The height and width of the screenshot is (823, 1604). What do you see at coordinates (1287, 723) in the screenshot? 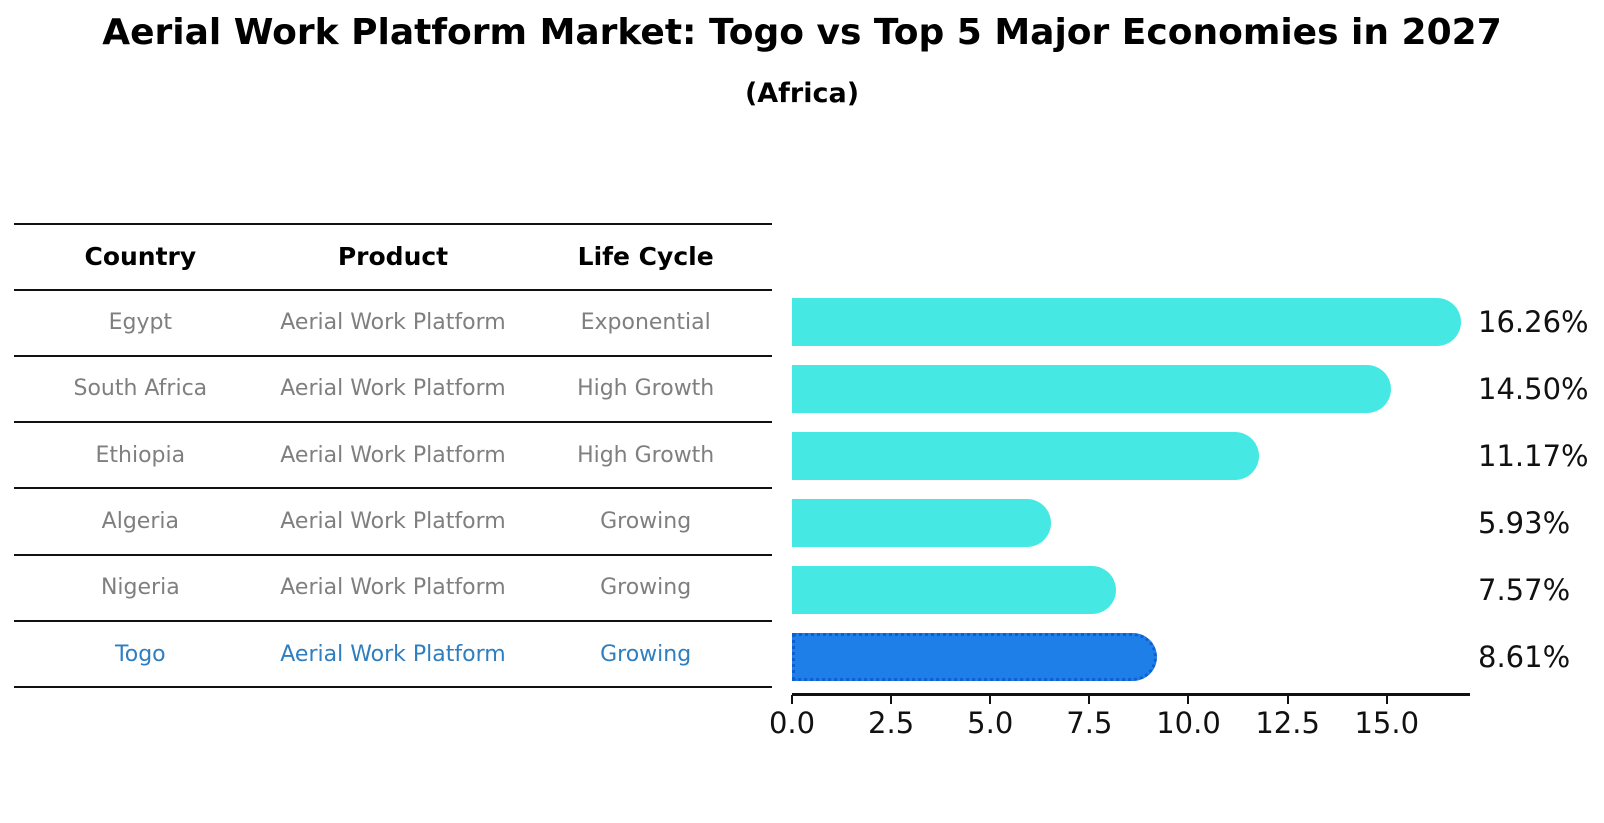
I see `x-tick-label: 12.5` at bounding box center [1287, 723].